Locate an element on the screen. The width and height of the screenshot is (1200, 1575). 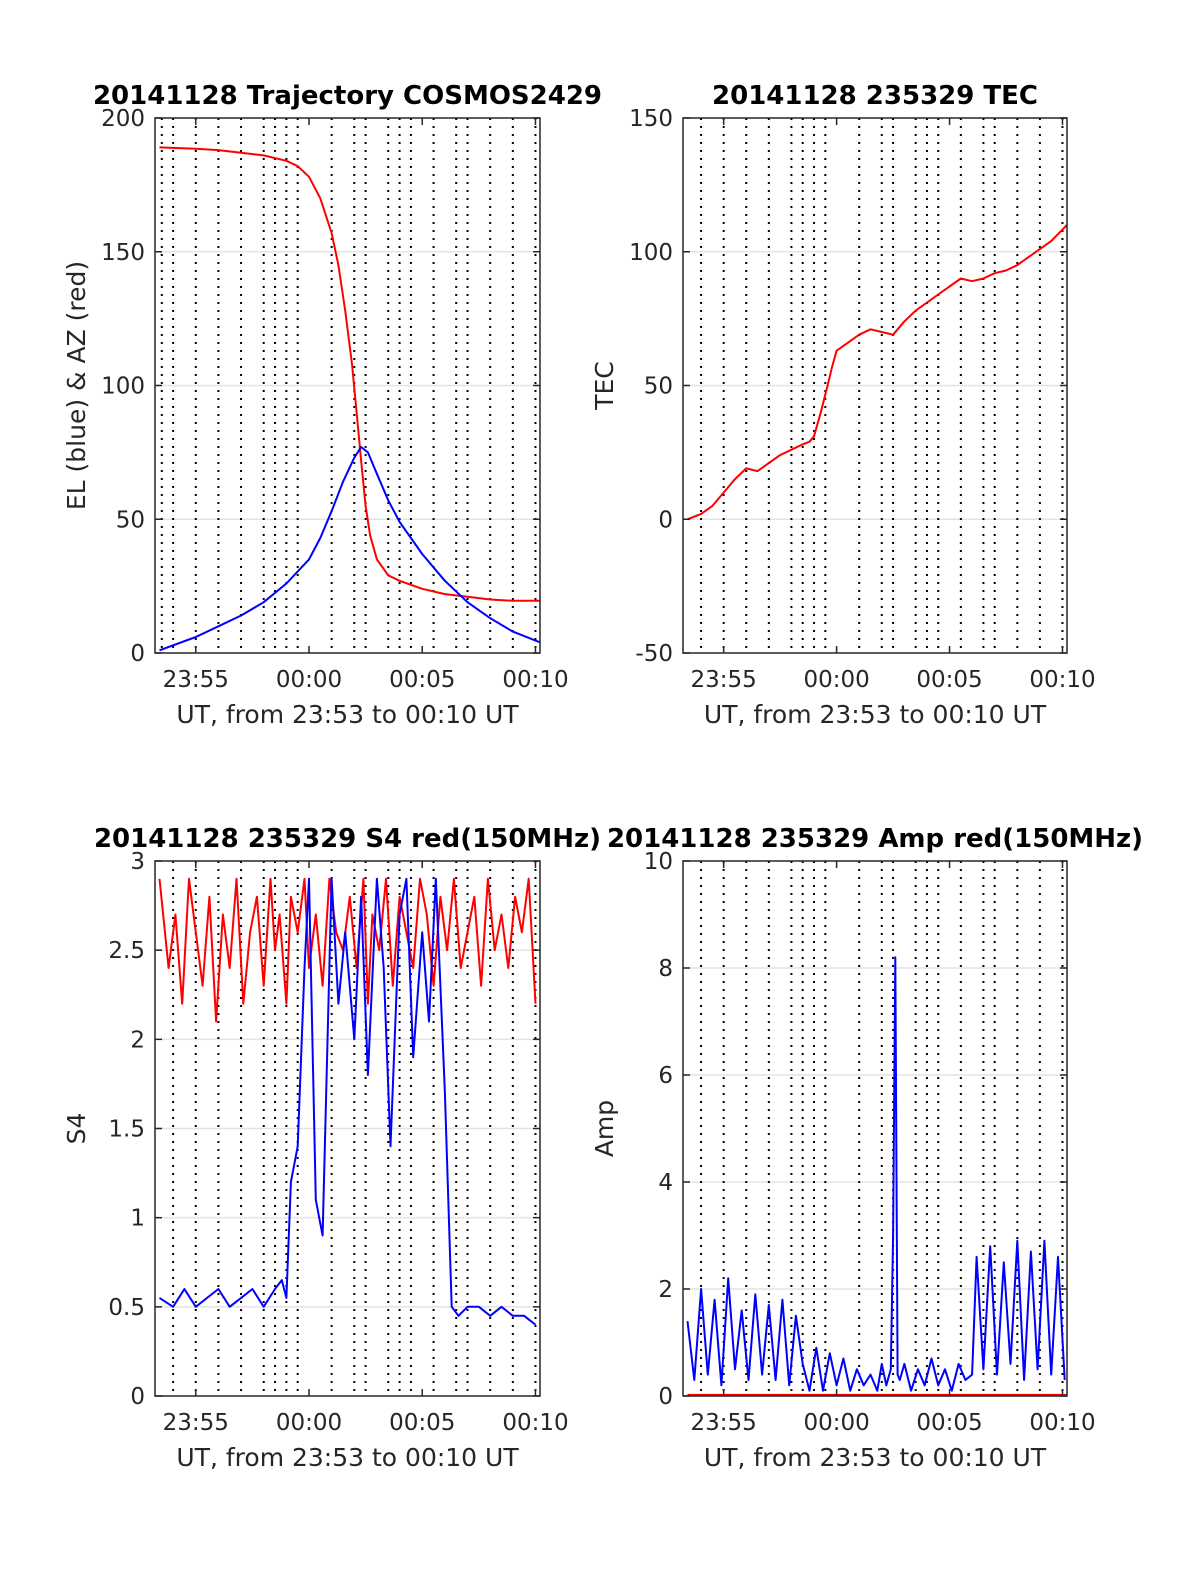
traj-xtick-label-3: 00:10 is located at coordinates (535, 680).